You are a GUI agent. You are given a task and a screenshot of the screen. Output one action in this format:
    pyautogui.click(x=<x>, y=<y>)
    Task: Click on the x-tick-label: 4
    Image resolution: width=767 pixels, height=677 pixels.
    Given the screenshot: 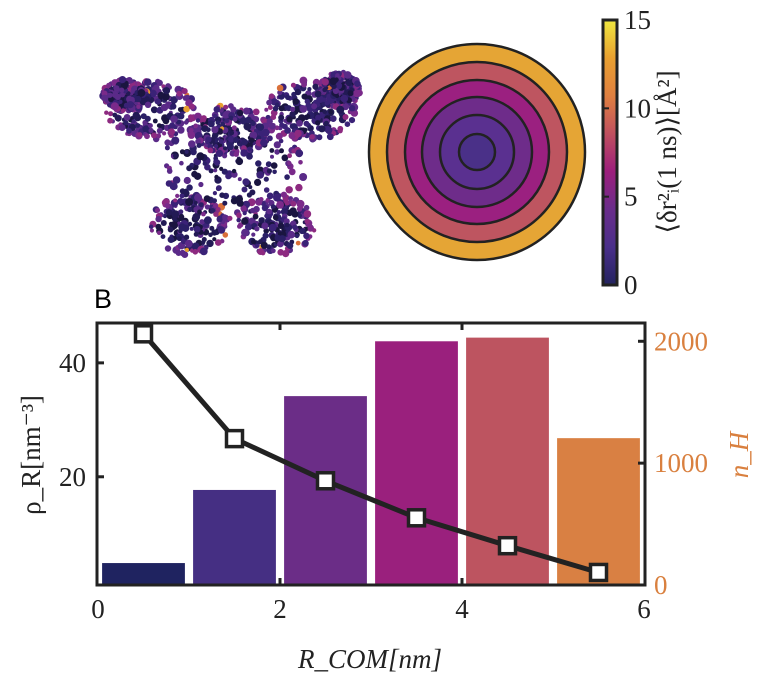 What is the action you would take?
    pyautogui.click(x=462, y=609)
    